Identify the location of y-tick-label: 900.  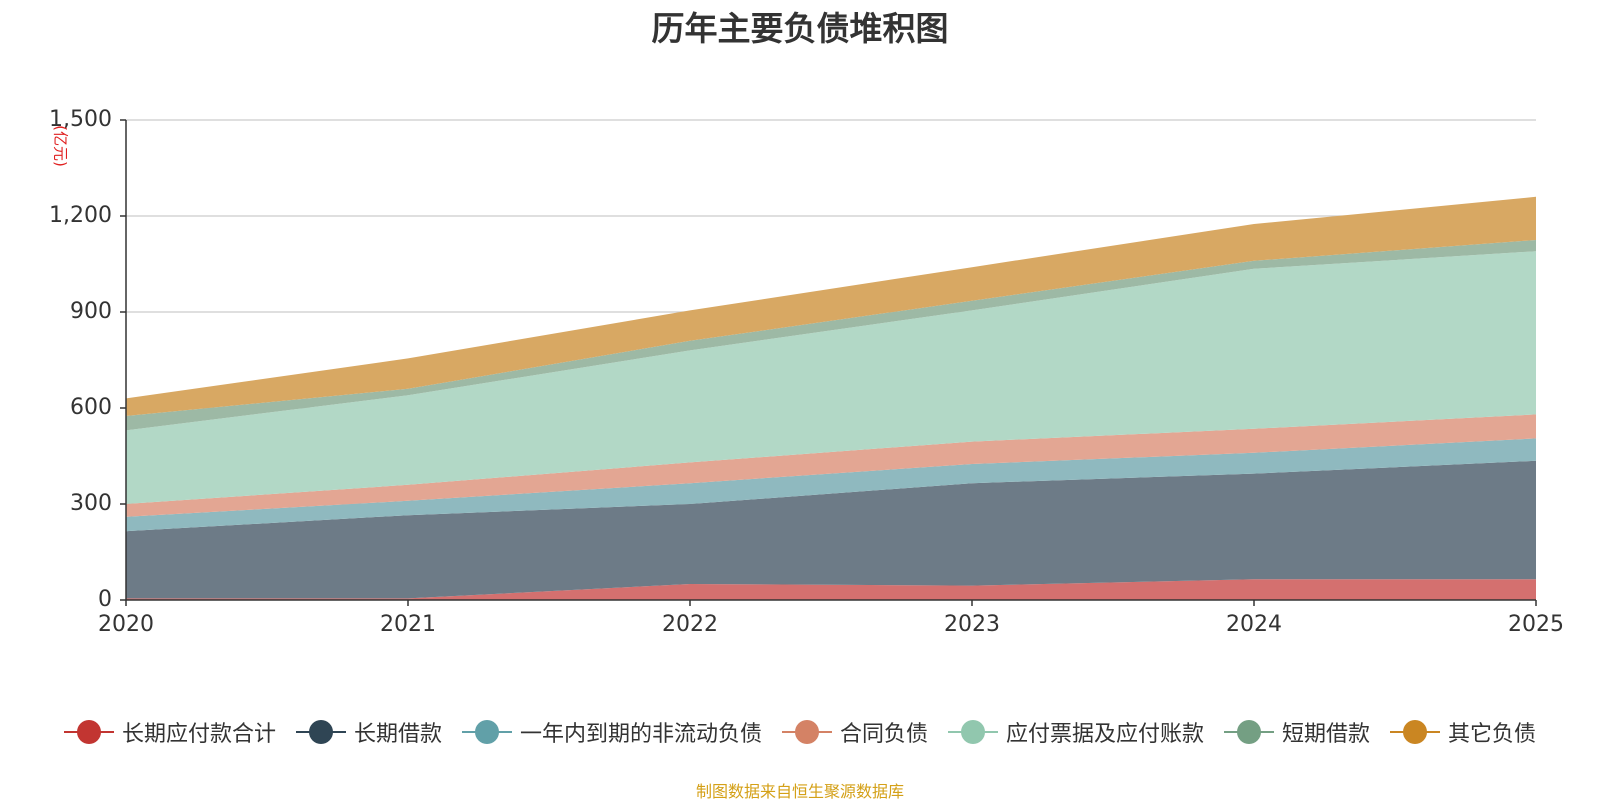
(91, 311).